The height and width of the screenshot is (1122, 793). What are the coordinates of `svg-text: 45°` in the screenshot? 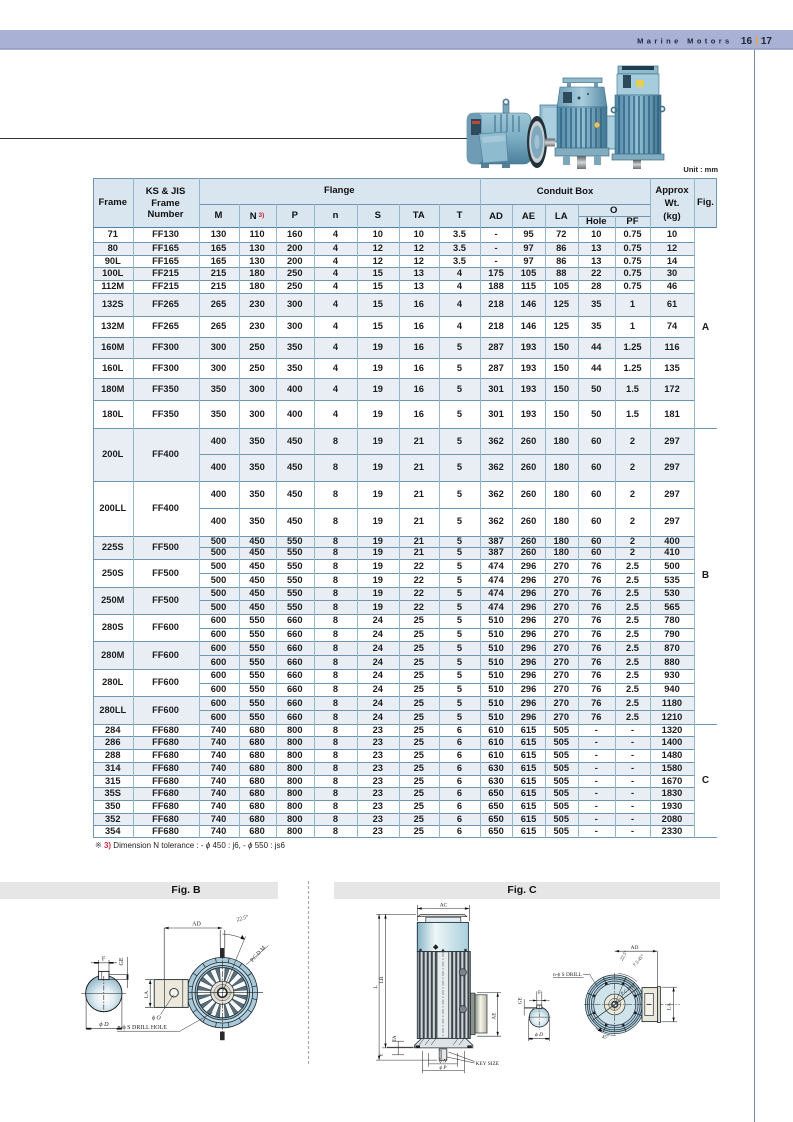 It's located at (605, 1038).